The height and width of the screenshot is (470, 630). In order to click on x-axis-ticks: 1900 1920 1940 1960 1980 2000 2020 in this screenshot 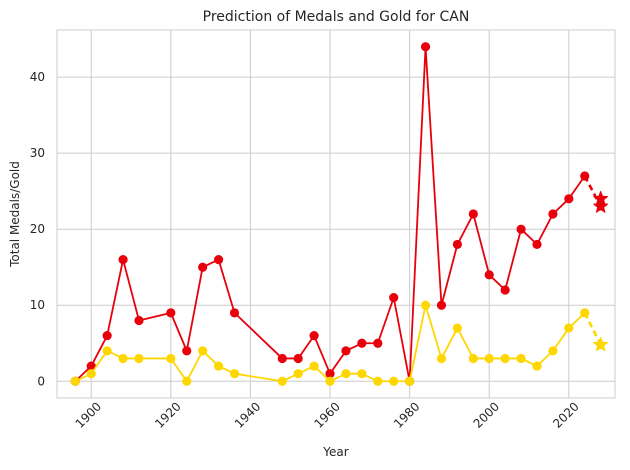, I will do `click(327, 414)`.